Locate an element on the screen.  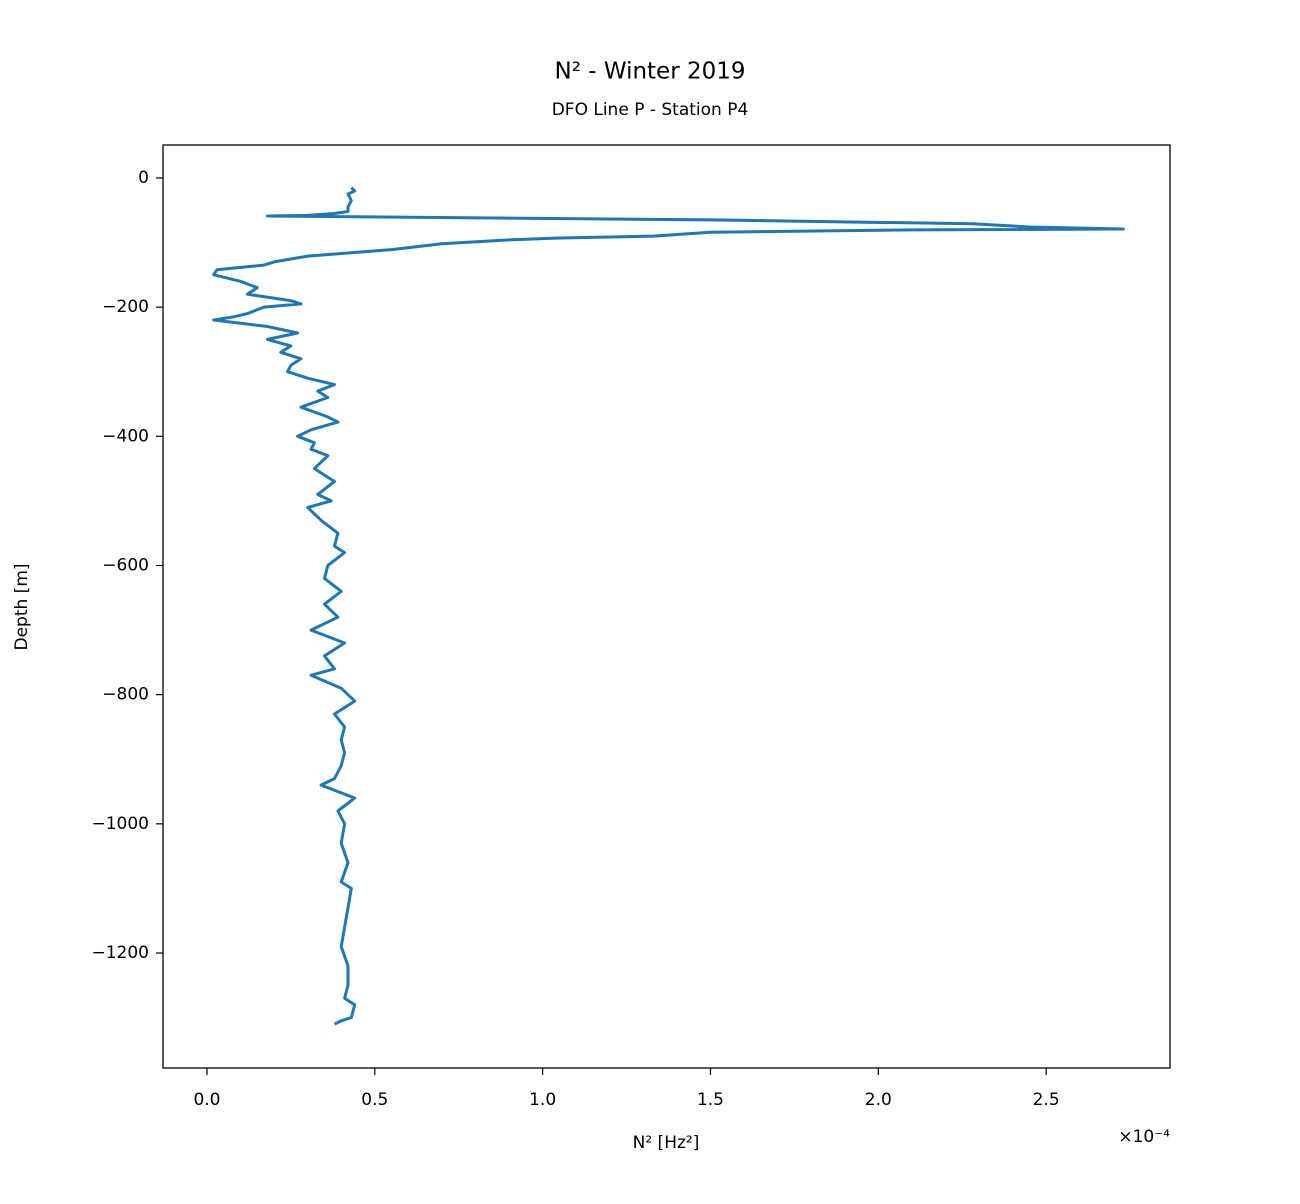
x-tick-label: 0.5 is located at coordinates (374, 1100).